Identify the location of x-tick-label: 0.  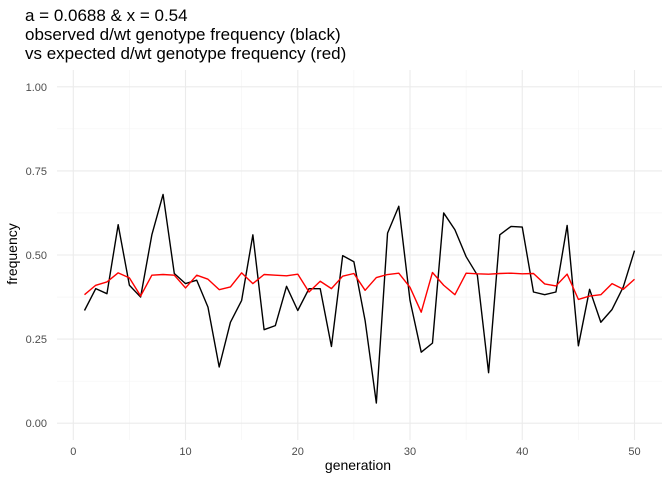
(73, 452).